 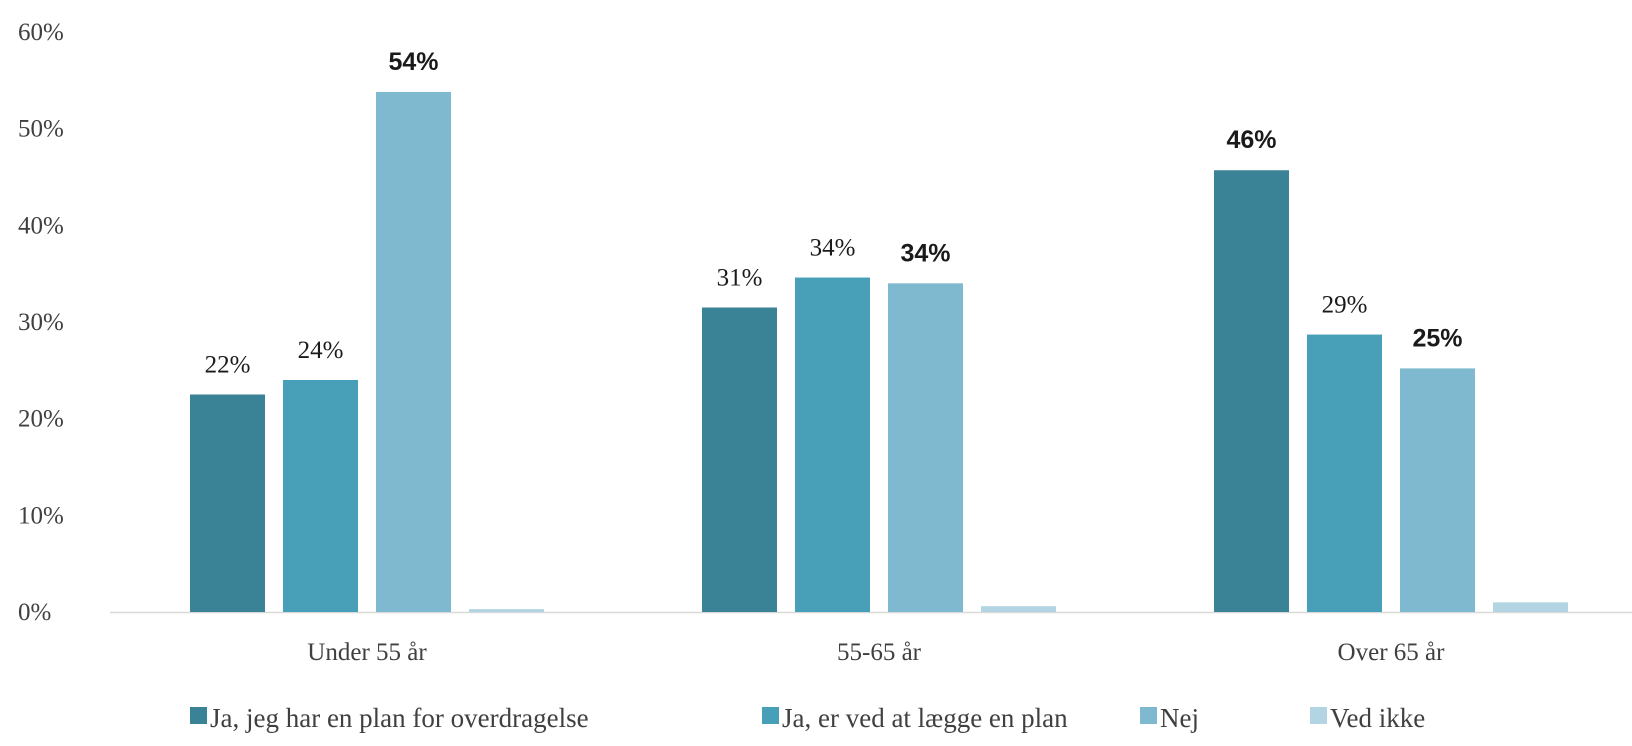 I want to click on category-label: 55-65 år, so click(x=879, y=652).